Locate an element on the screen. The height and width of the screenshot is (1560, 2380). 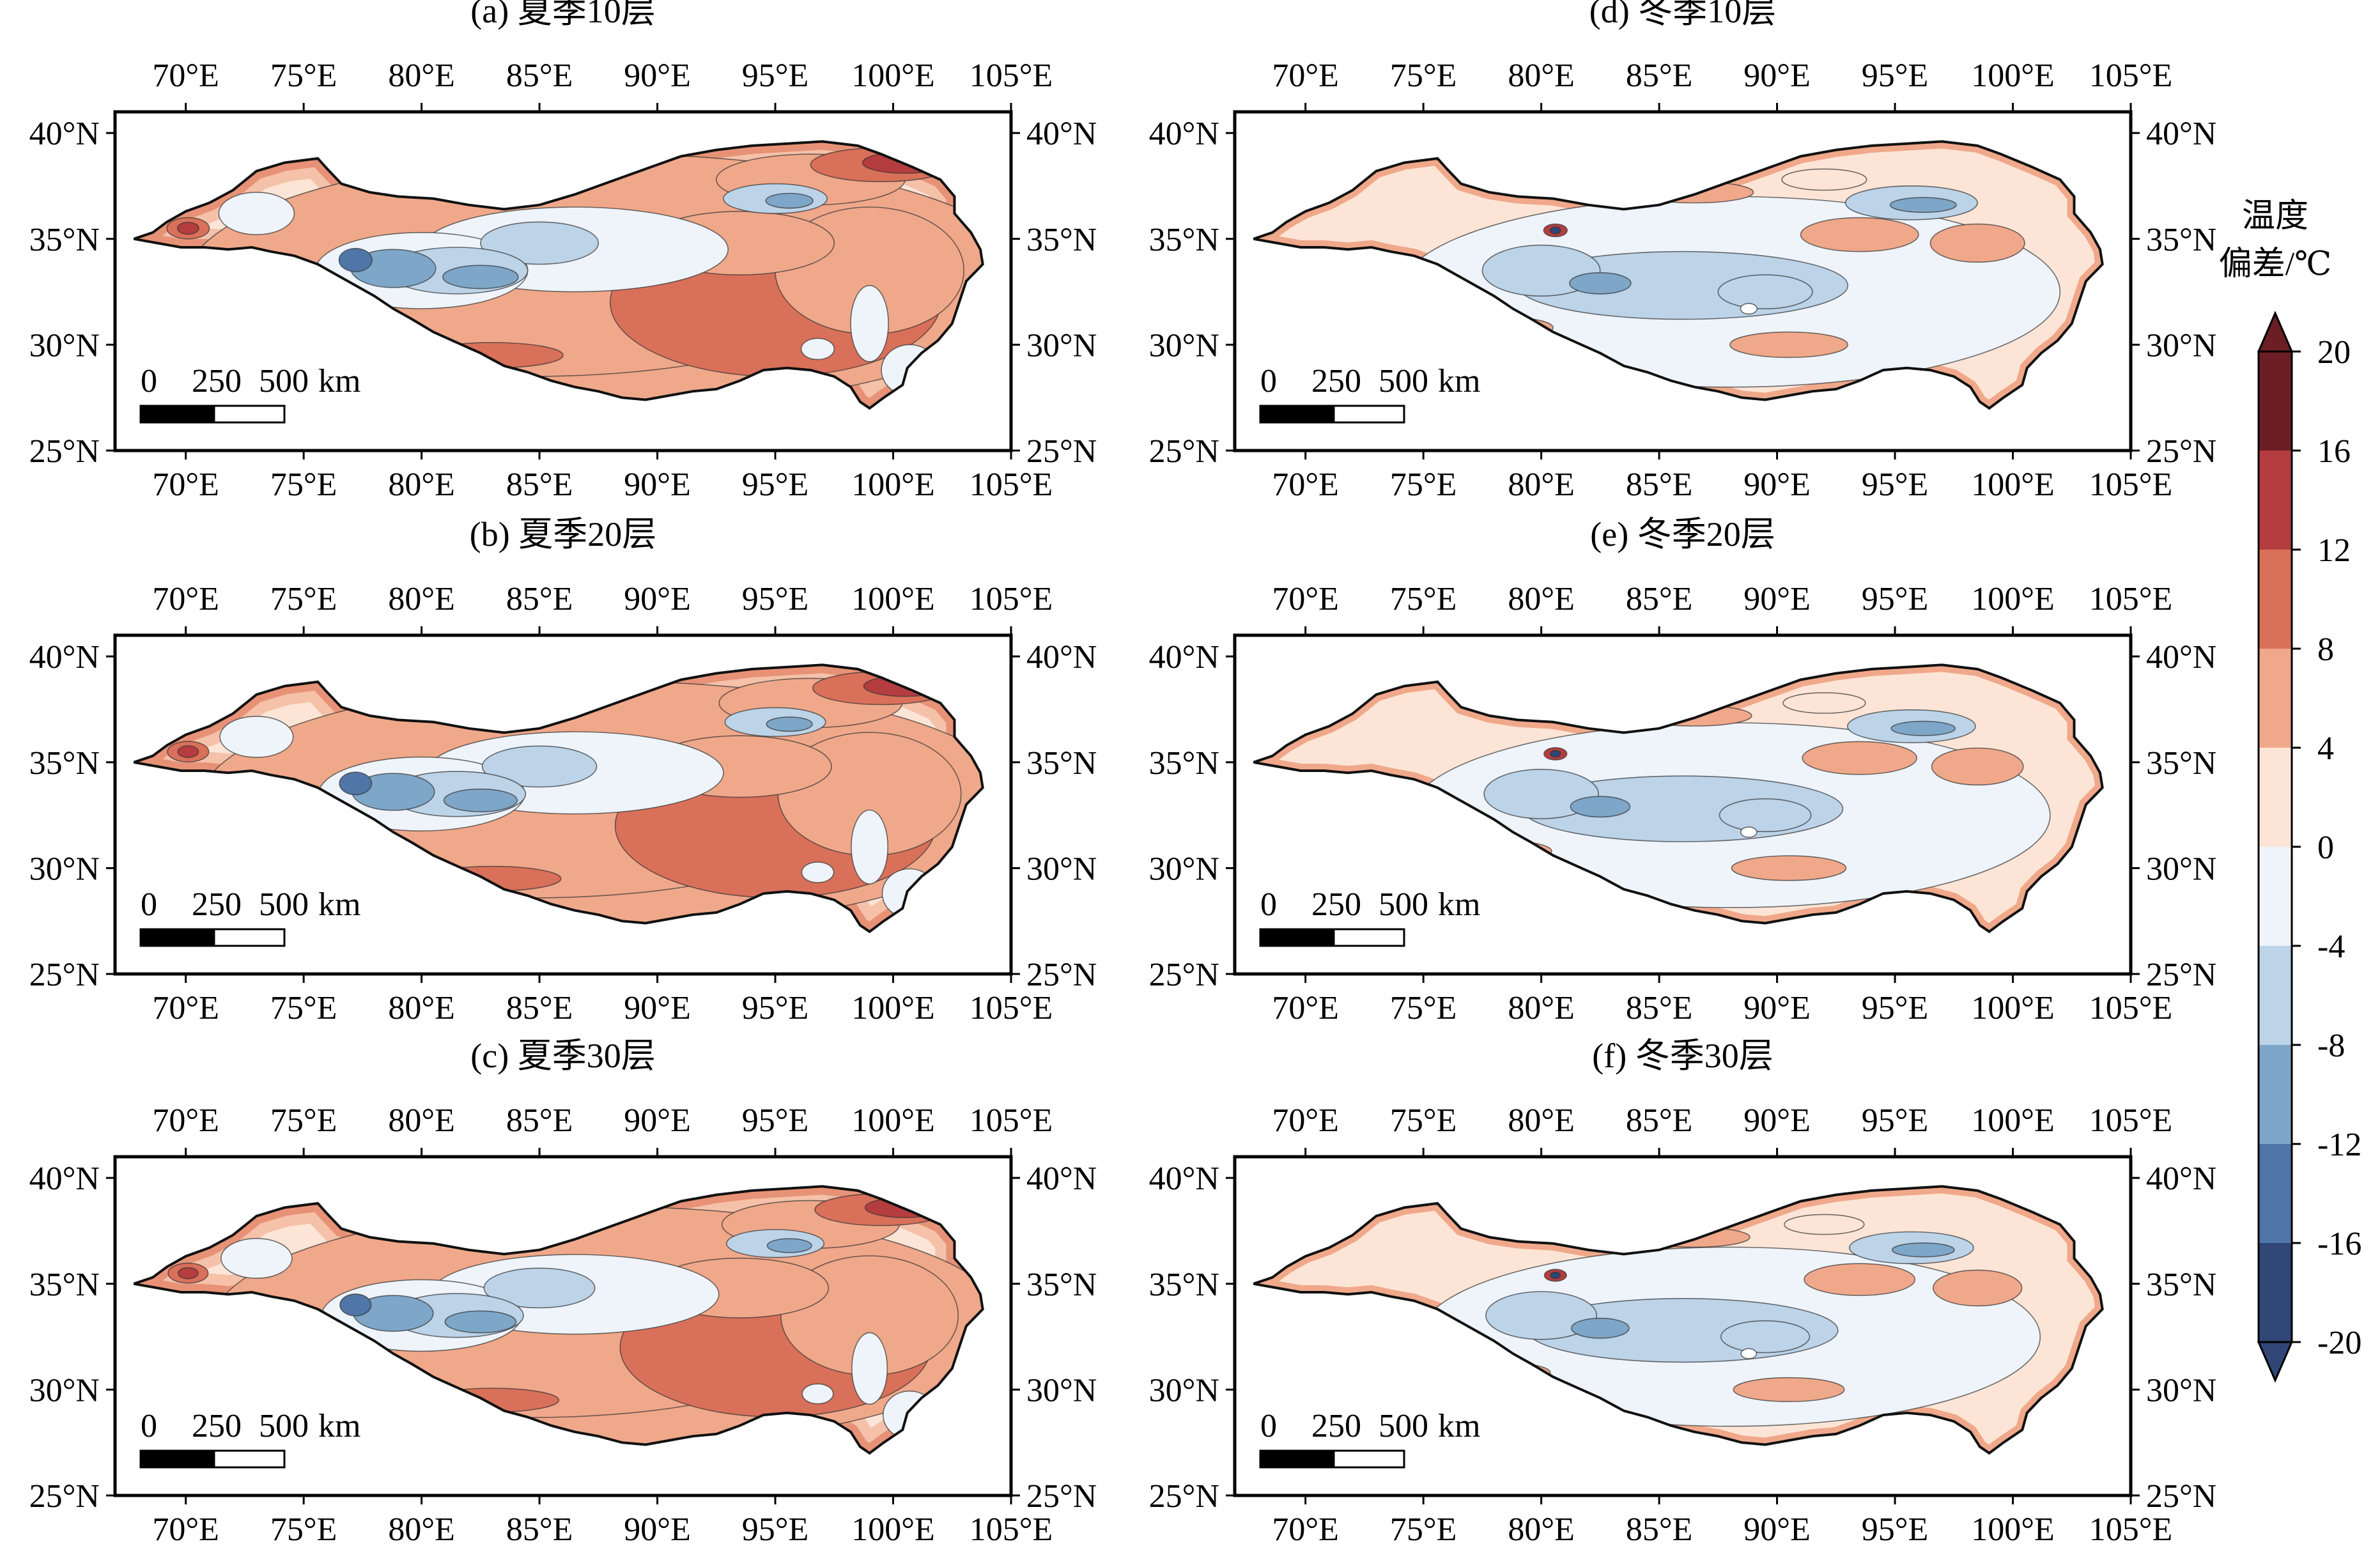
panel-title: (f) 冬季30层 is located at coordinates (1682, 1056).